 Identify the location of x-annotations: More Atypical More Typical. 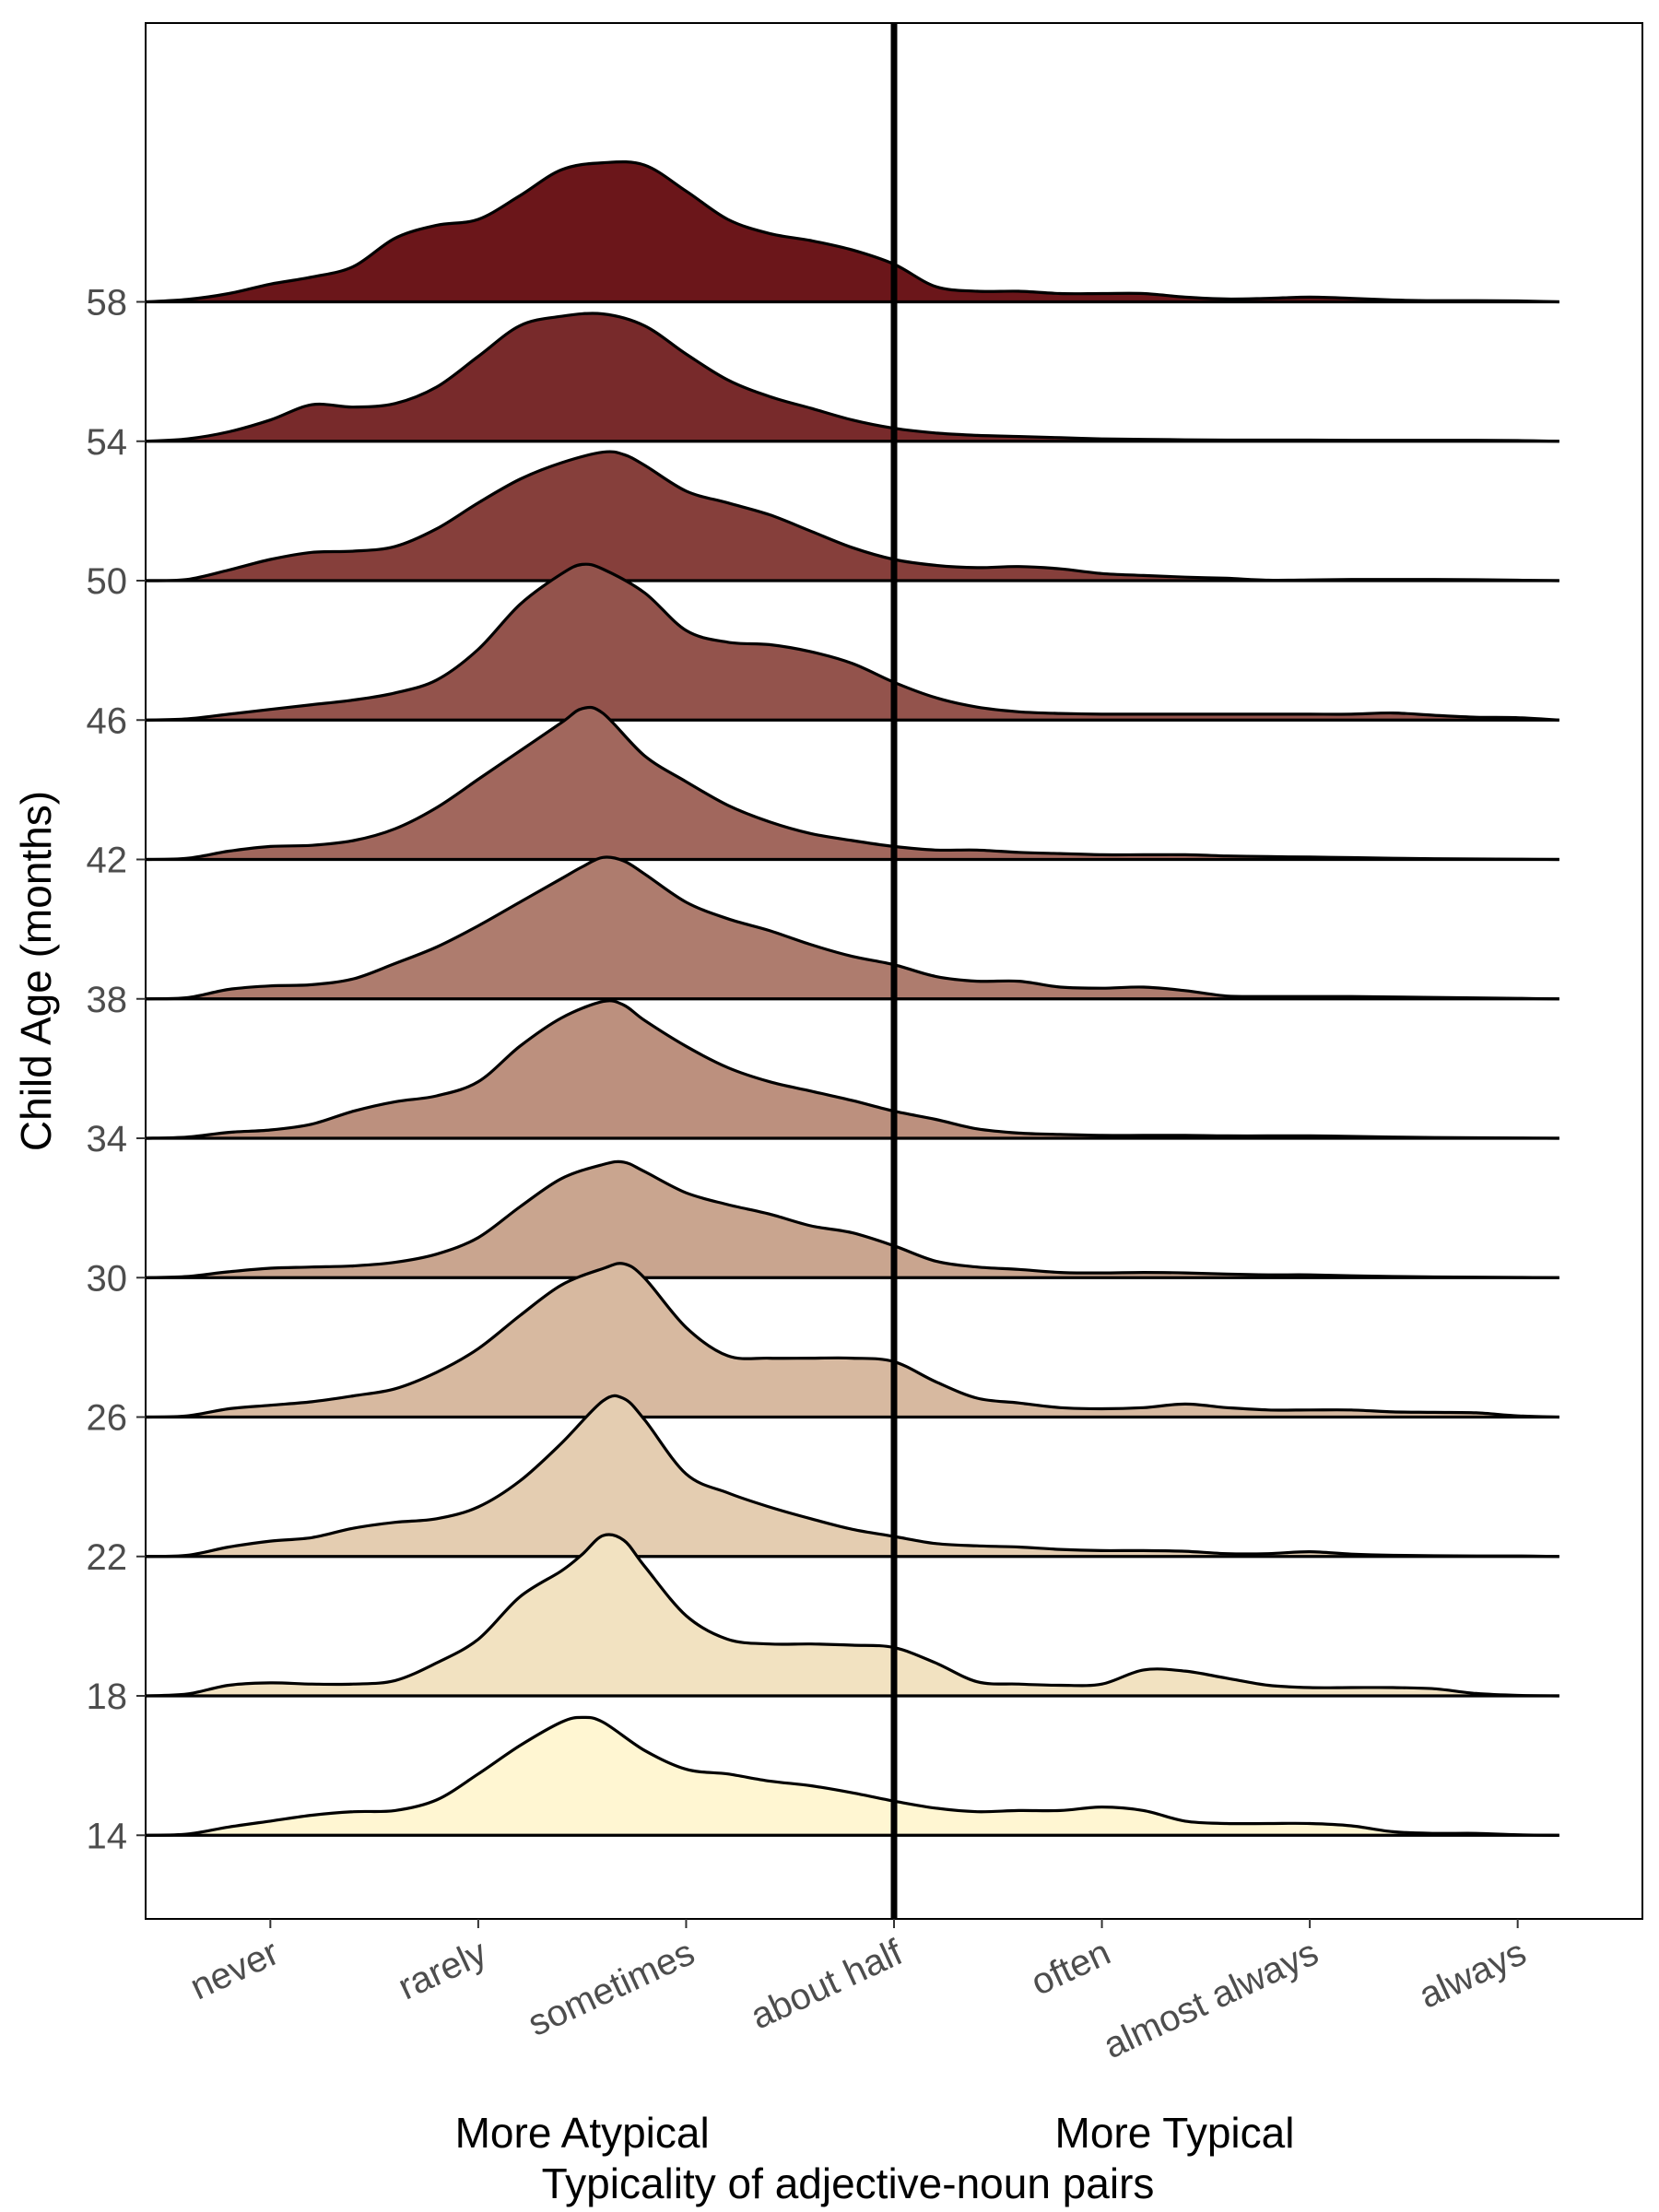
(875, 2133).